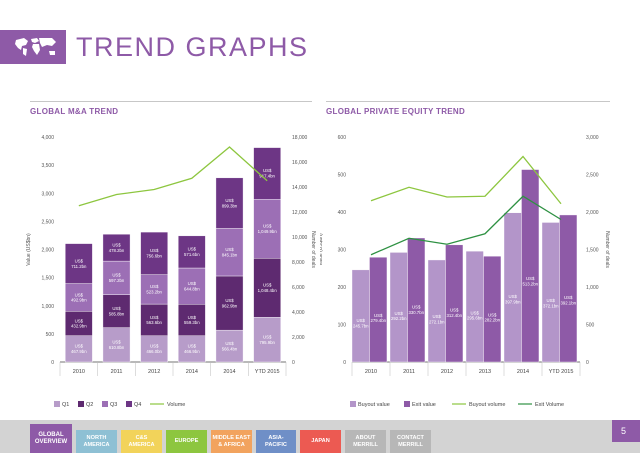 This screenshot has height=453, width=640. I want to click on world-map-icon, so click(35, 47).